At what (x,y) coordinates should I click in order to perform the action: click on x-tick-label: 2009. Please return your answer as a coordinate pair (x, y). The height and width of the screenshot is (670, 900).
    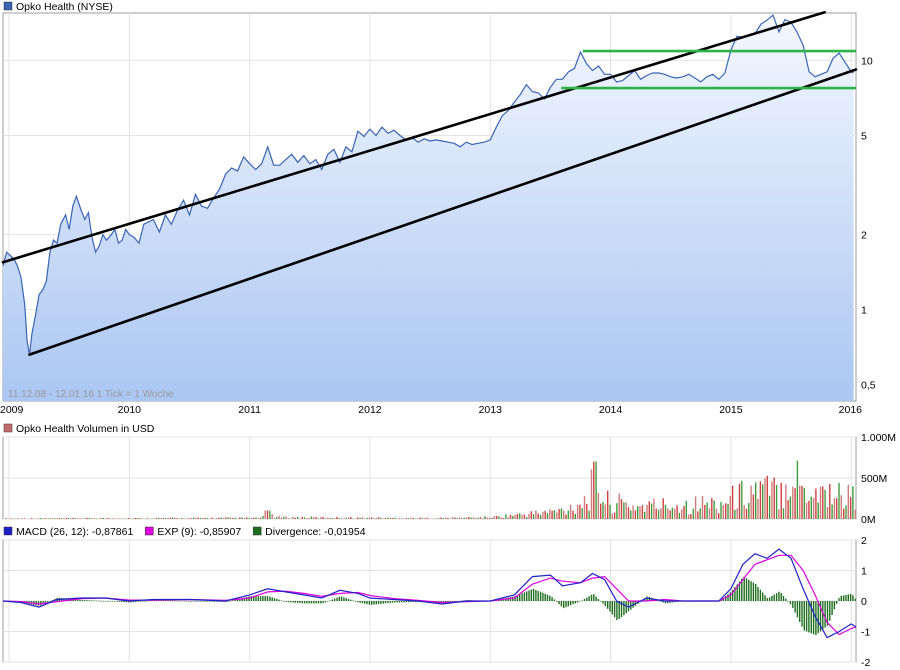
    Looking at the image, I should click on (12, 410).